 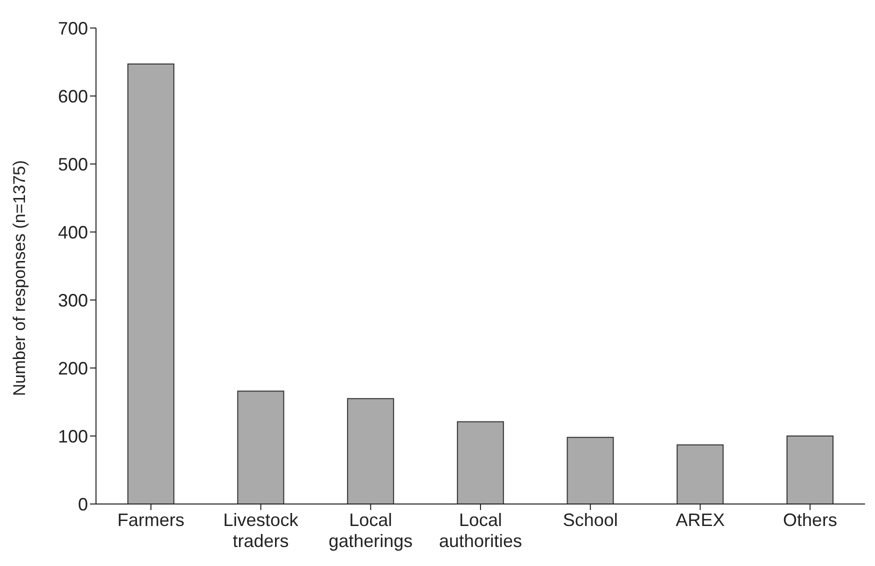 I want to click on y-tick-label: 600, so click(x=73, y=96).